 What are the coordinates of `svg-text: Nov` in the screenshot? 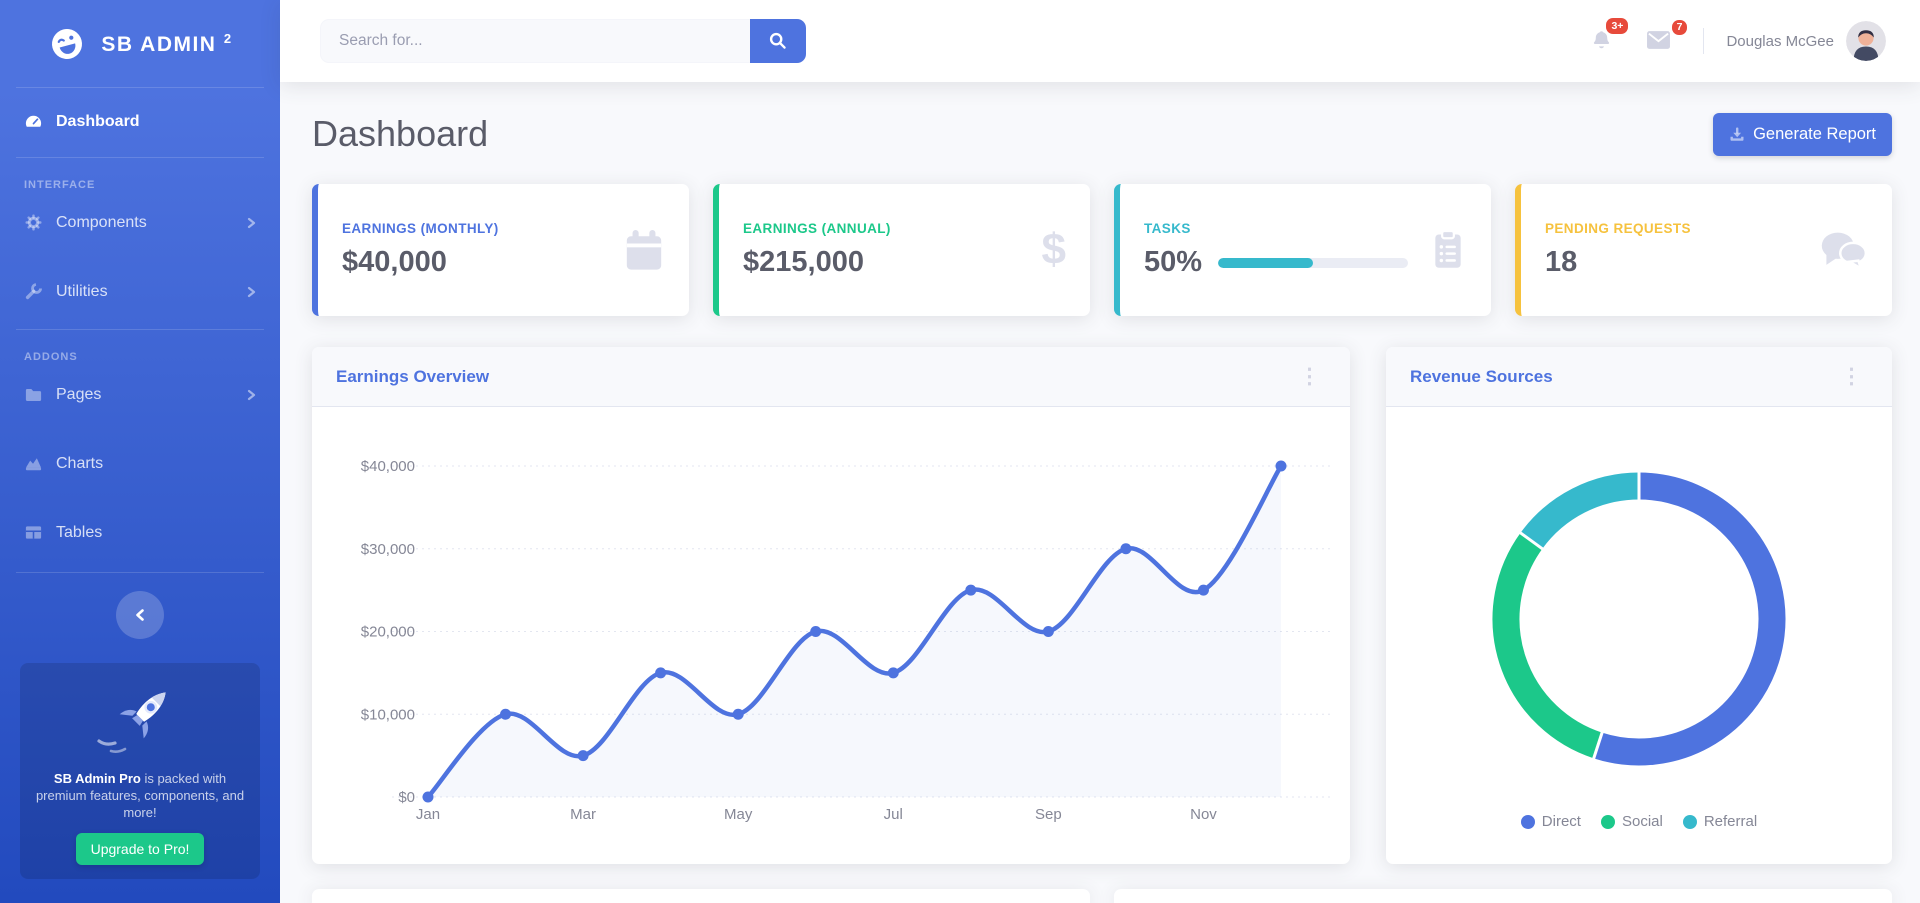 It's located at (1203, 814).